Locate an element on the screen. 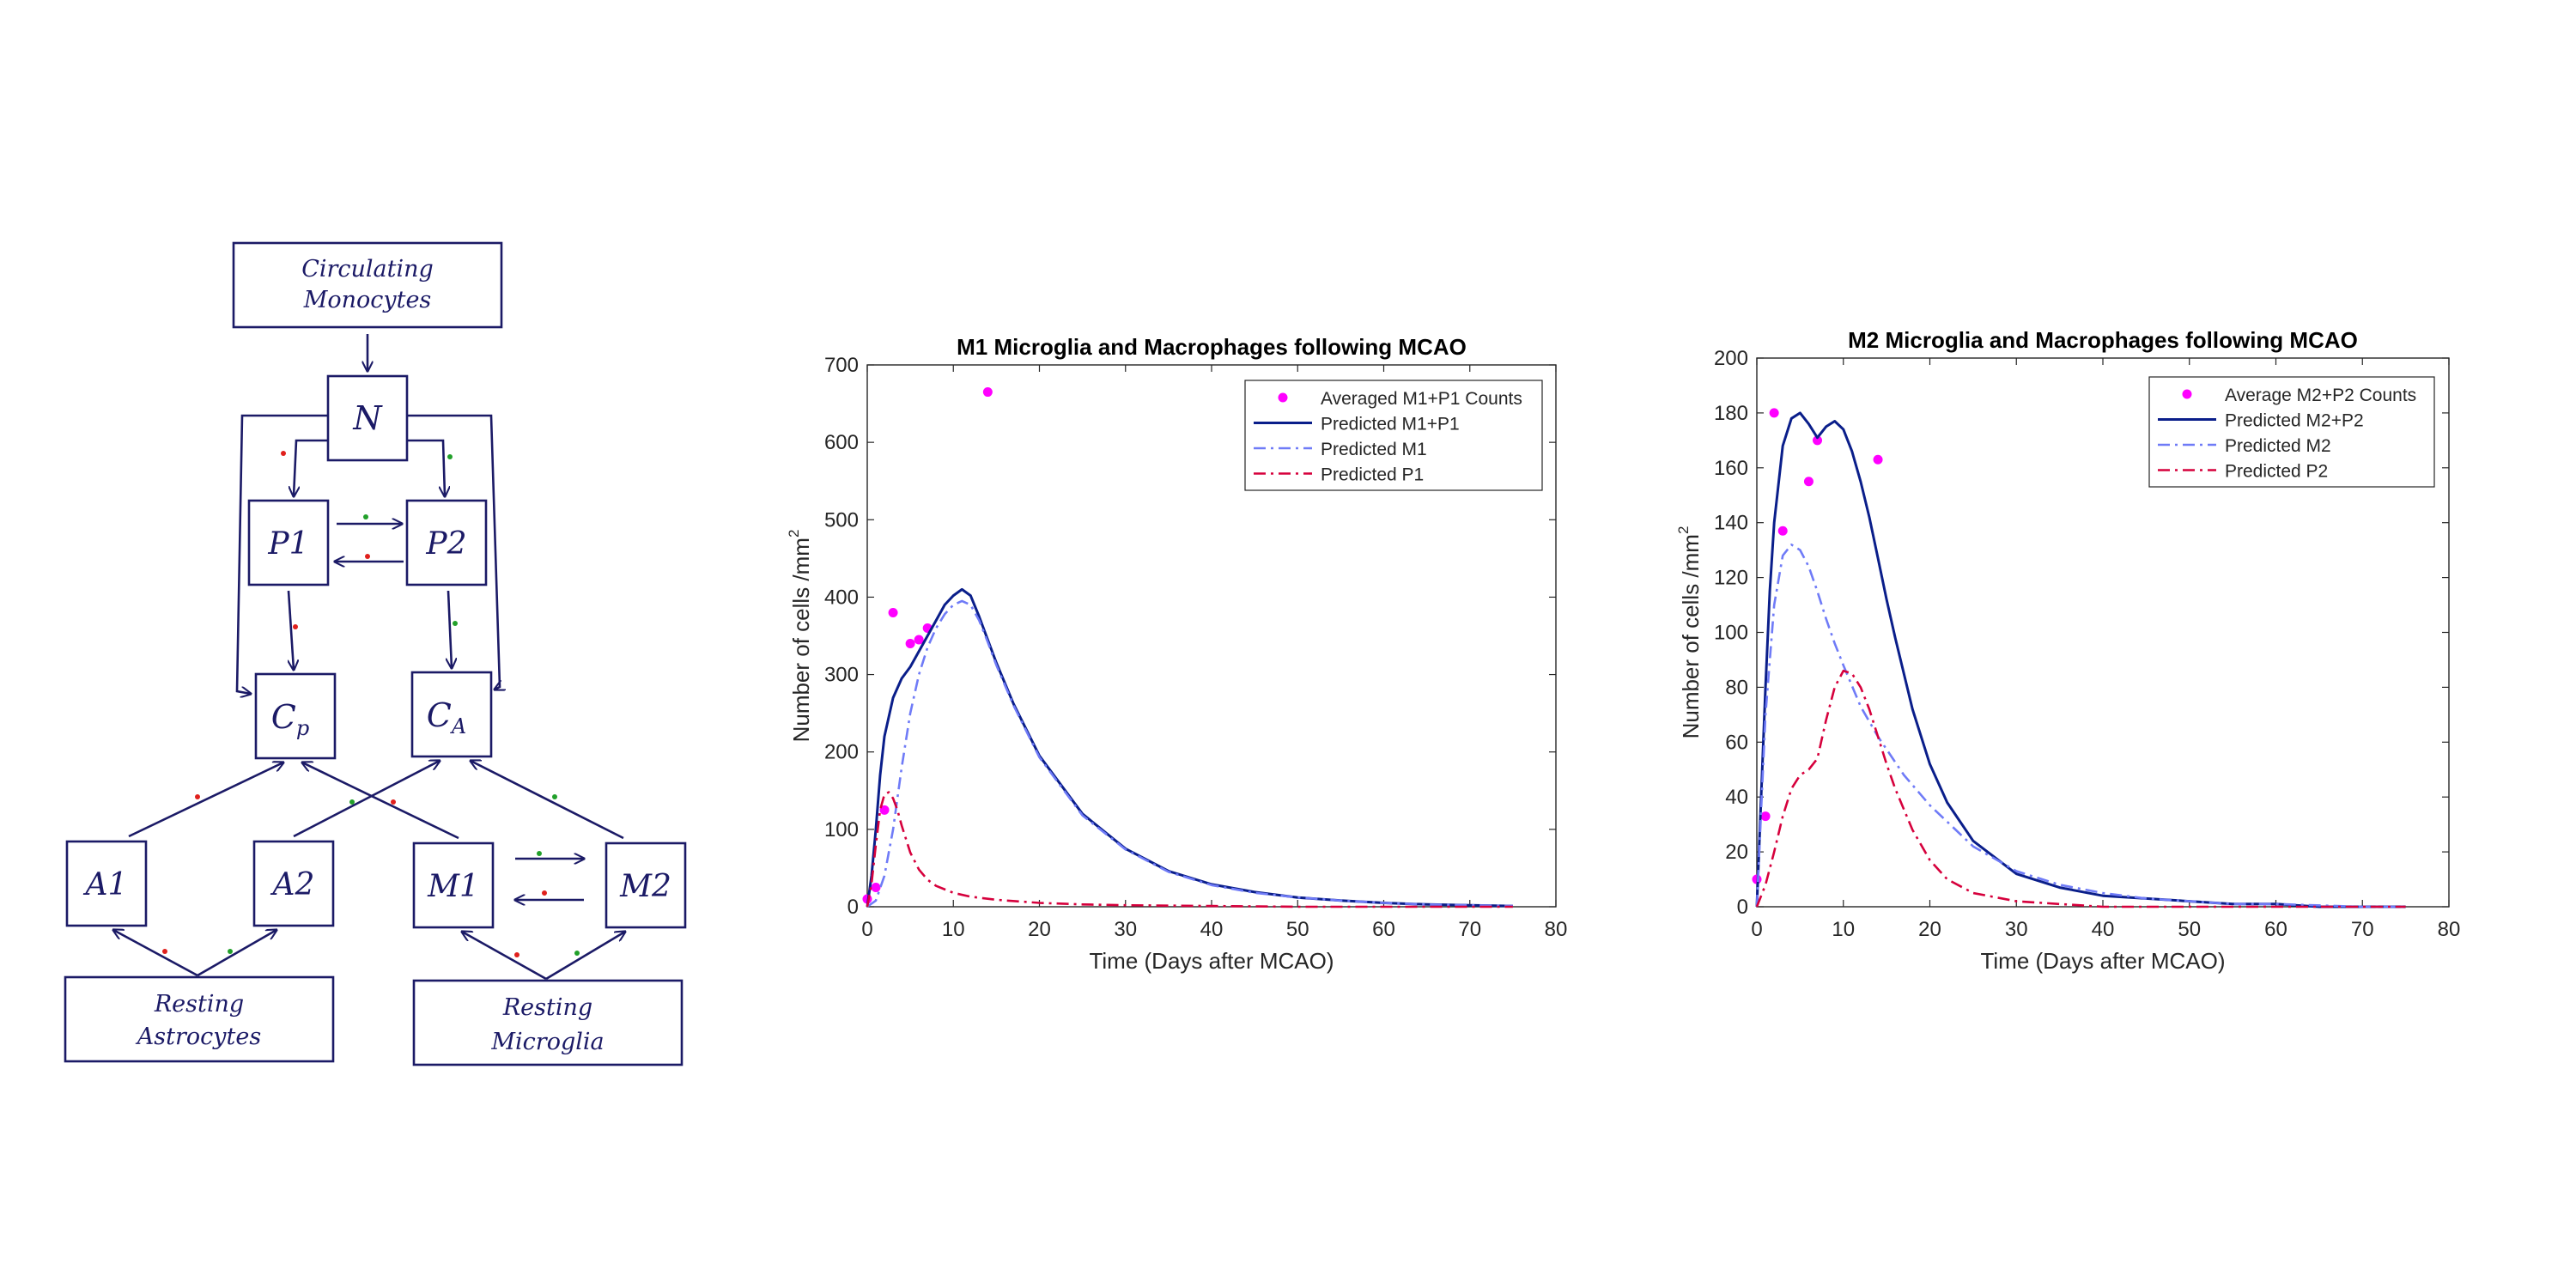  node-n-label: N is located at coordinates (367, 418).